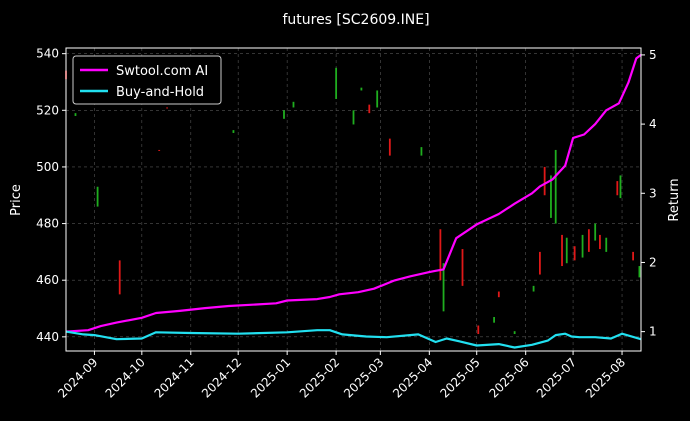 The width and height of the screenshot is (690, 421). Describe the element at coordinates (51, 195) in the screenshot. I see `y-axis-ticks: 440 460 480 500 520 540` at that location.